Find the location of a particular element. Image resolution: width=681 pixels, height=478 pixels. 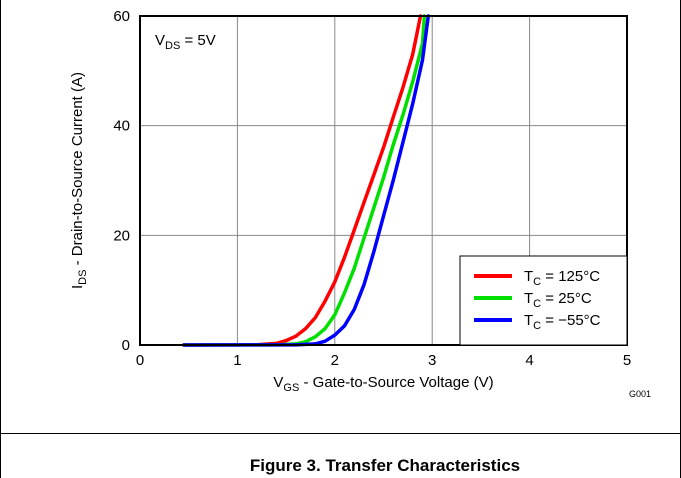

y-tick-label: 20 is located at coordinates (121, 235).